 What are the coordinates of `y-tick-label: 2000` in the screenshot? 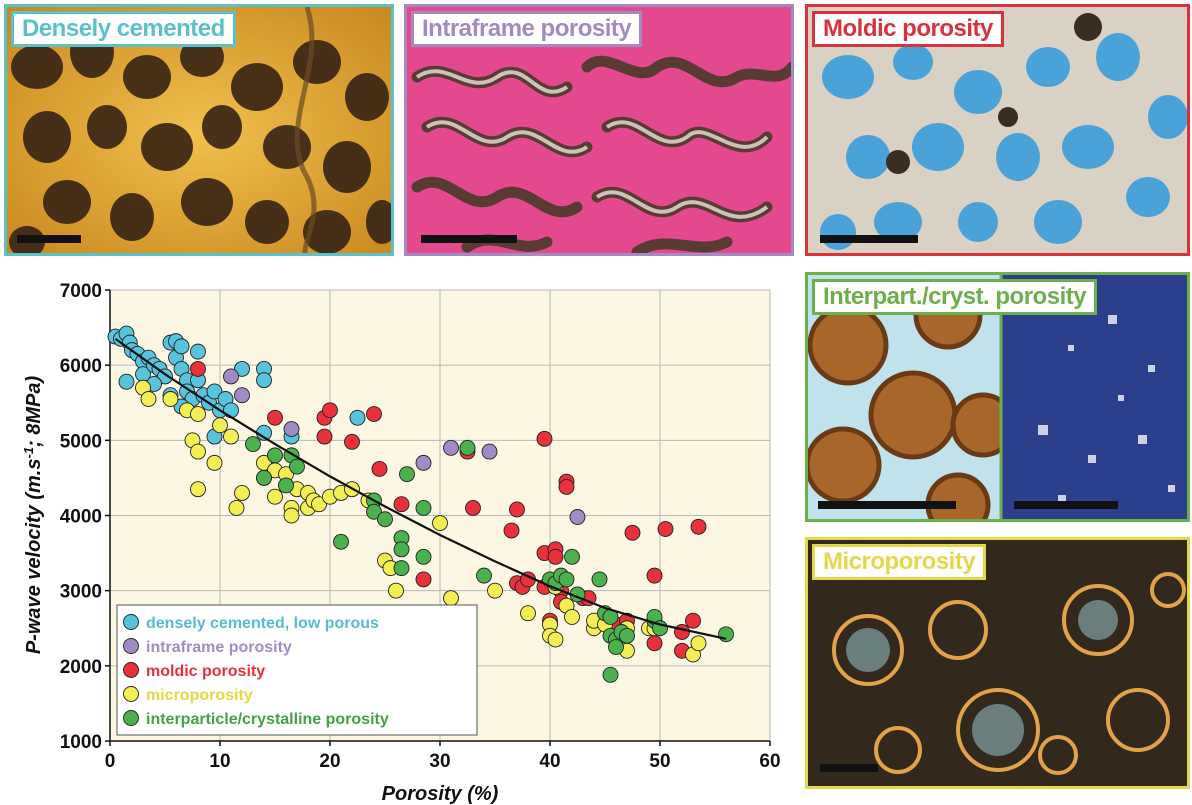 It's located at (81, 667).